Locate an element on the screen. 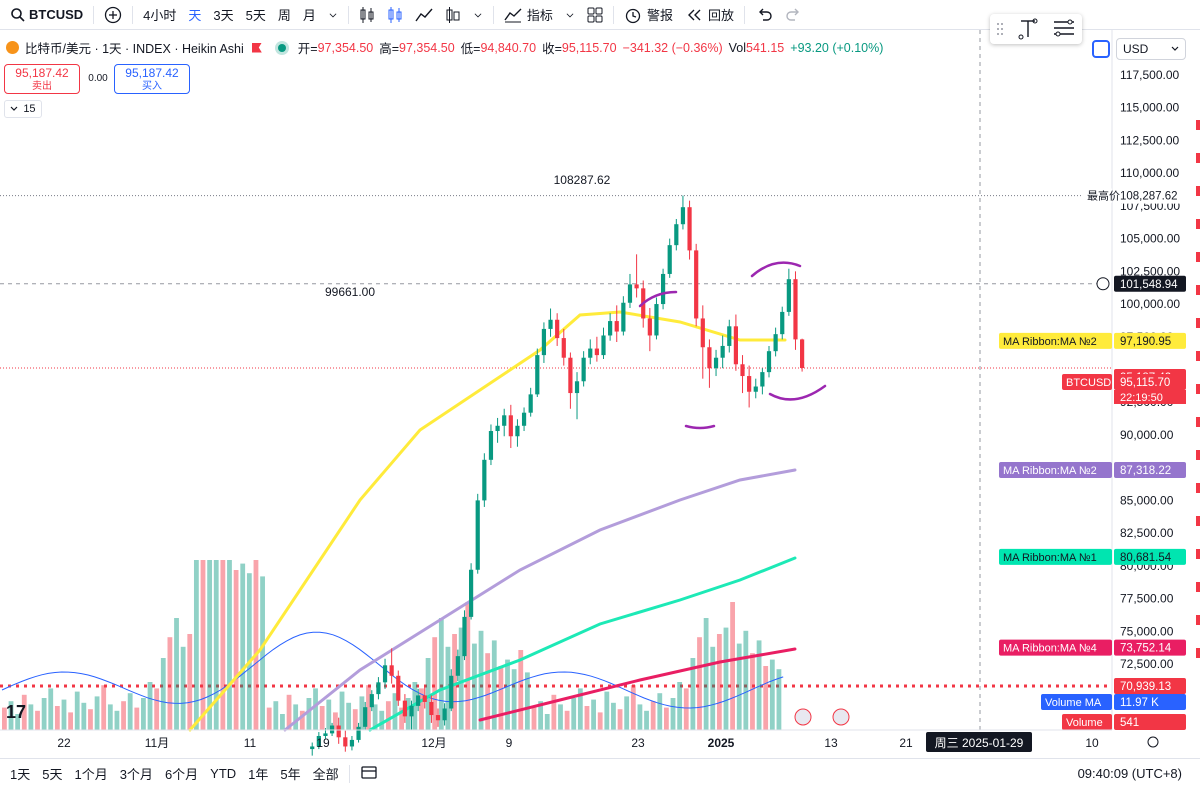  redo-button is located at coordinates (794, 15).